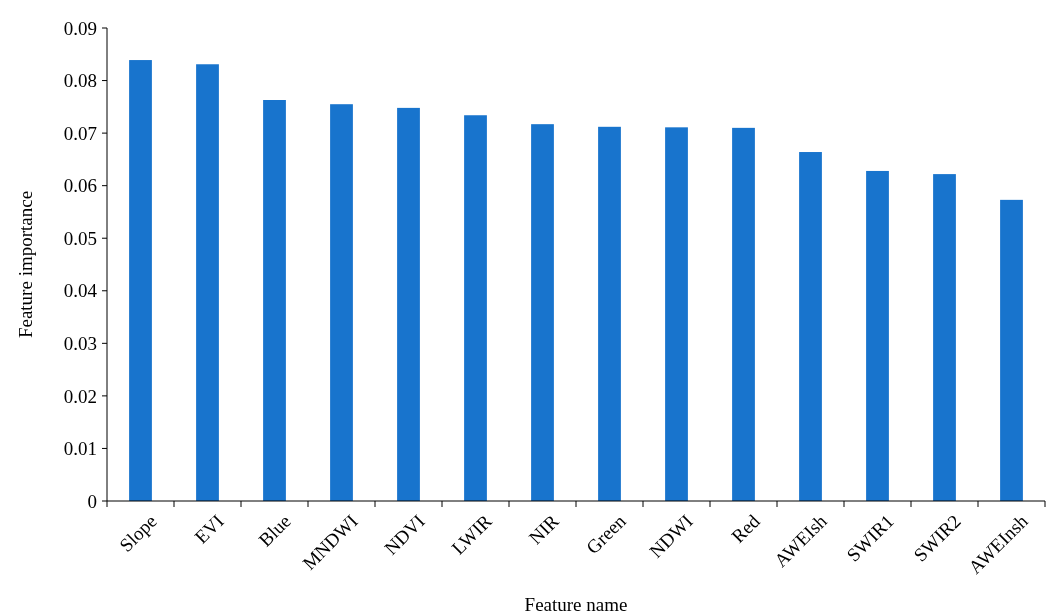 The height and width of the screenshot is (615, 1048). I want to click on x-tick-label: NIR, so click(543, 529).